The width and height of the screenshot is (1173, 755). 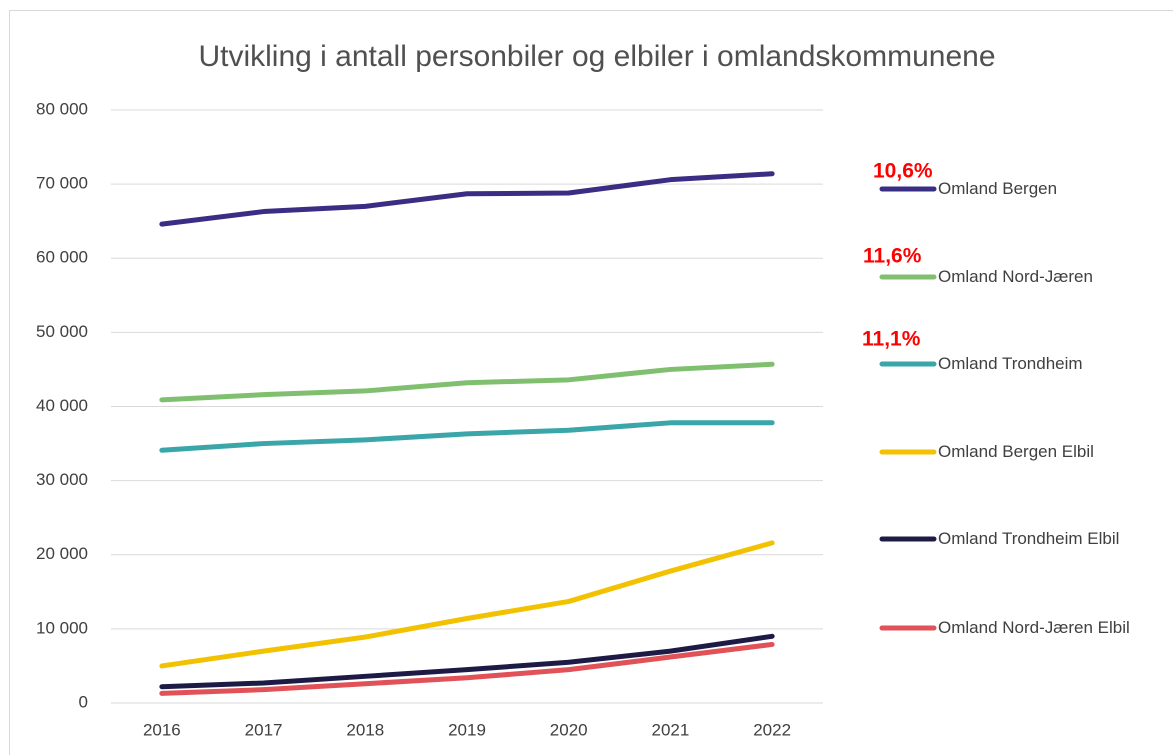 I want to click on y-tick-label: 40 000, so click(x=62, y=405).